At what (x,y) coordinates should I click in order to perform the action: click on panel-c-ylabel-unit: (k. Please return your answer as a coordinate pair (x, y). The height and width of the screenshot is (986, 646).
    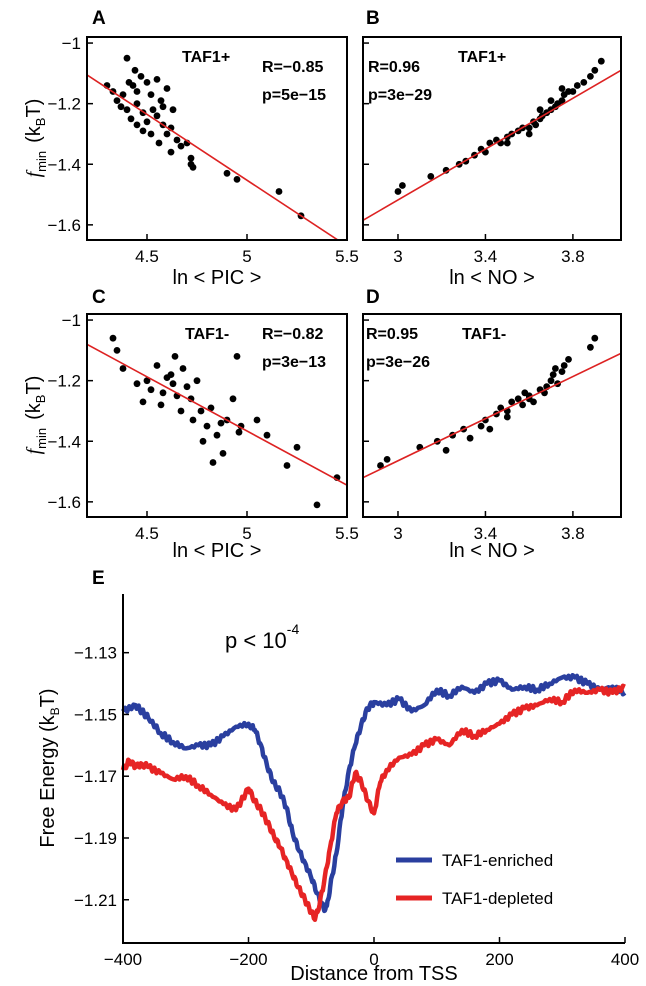
    Looking at the image, I should click on (34, 411).